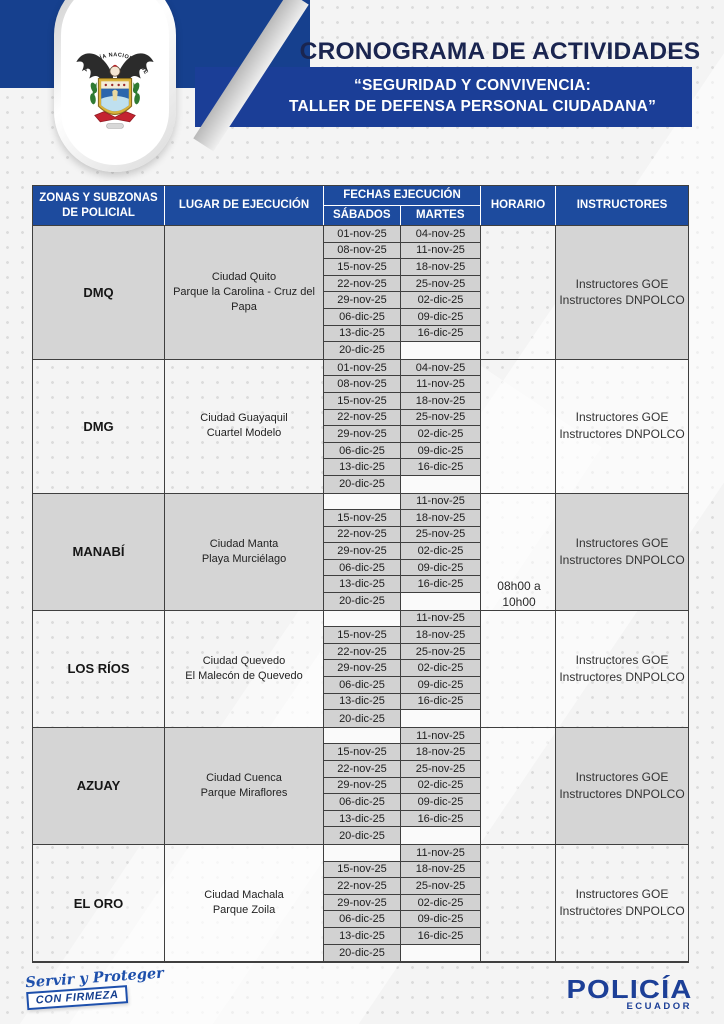 The width and height of the screenshot is (724, 1024). What do you see at coordinates (99, 426) in the screenshot?
I see `zone-label: DMG` at bounding box center [99, 426].